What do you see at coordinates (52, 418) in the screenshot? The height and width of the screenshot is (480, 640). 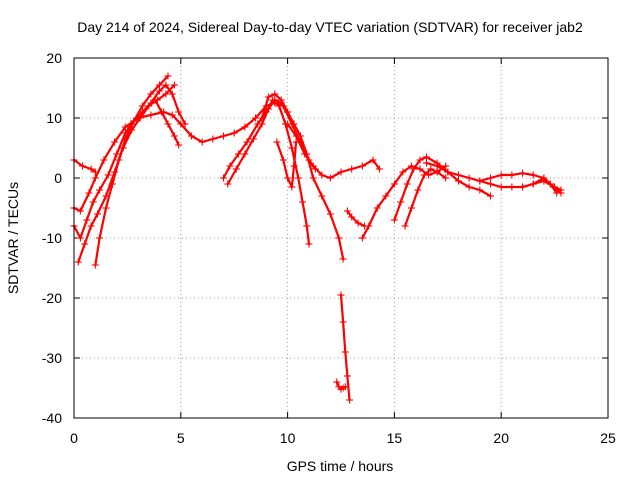 I see `y-tick-label: -40` at bounding box center [52, 418].